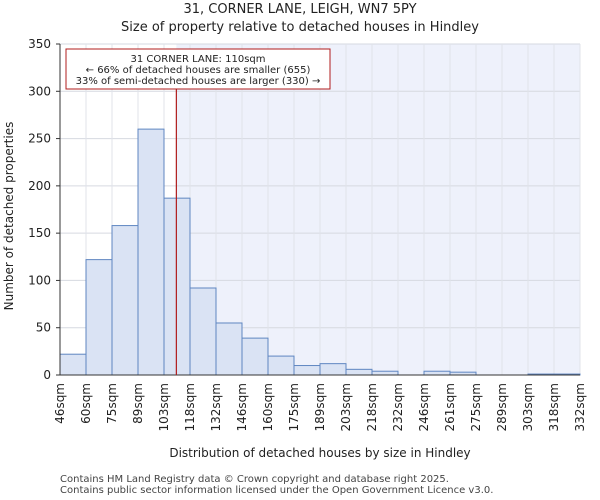 The width and height of the screenshot is (600, 500). Describe the element at coordinates (528, 407) in the screenshot. I see `x-tick-label: 303sqm` at that location.